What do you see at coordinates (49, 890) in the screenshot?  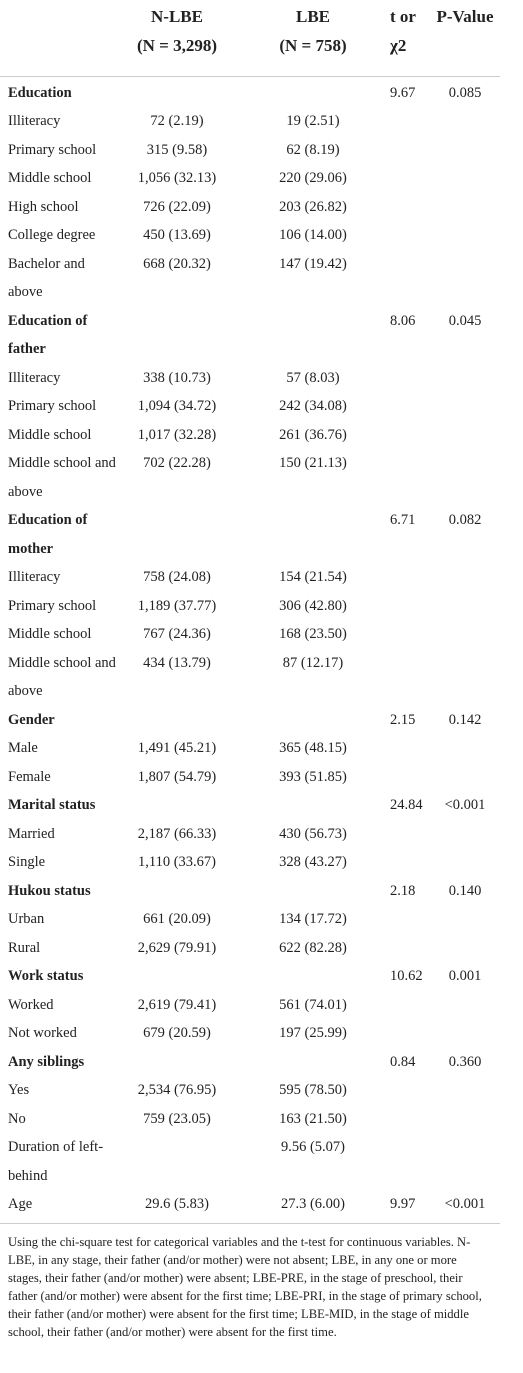 I see `row-label: Hukou status` at bounding box center [49, 890].